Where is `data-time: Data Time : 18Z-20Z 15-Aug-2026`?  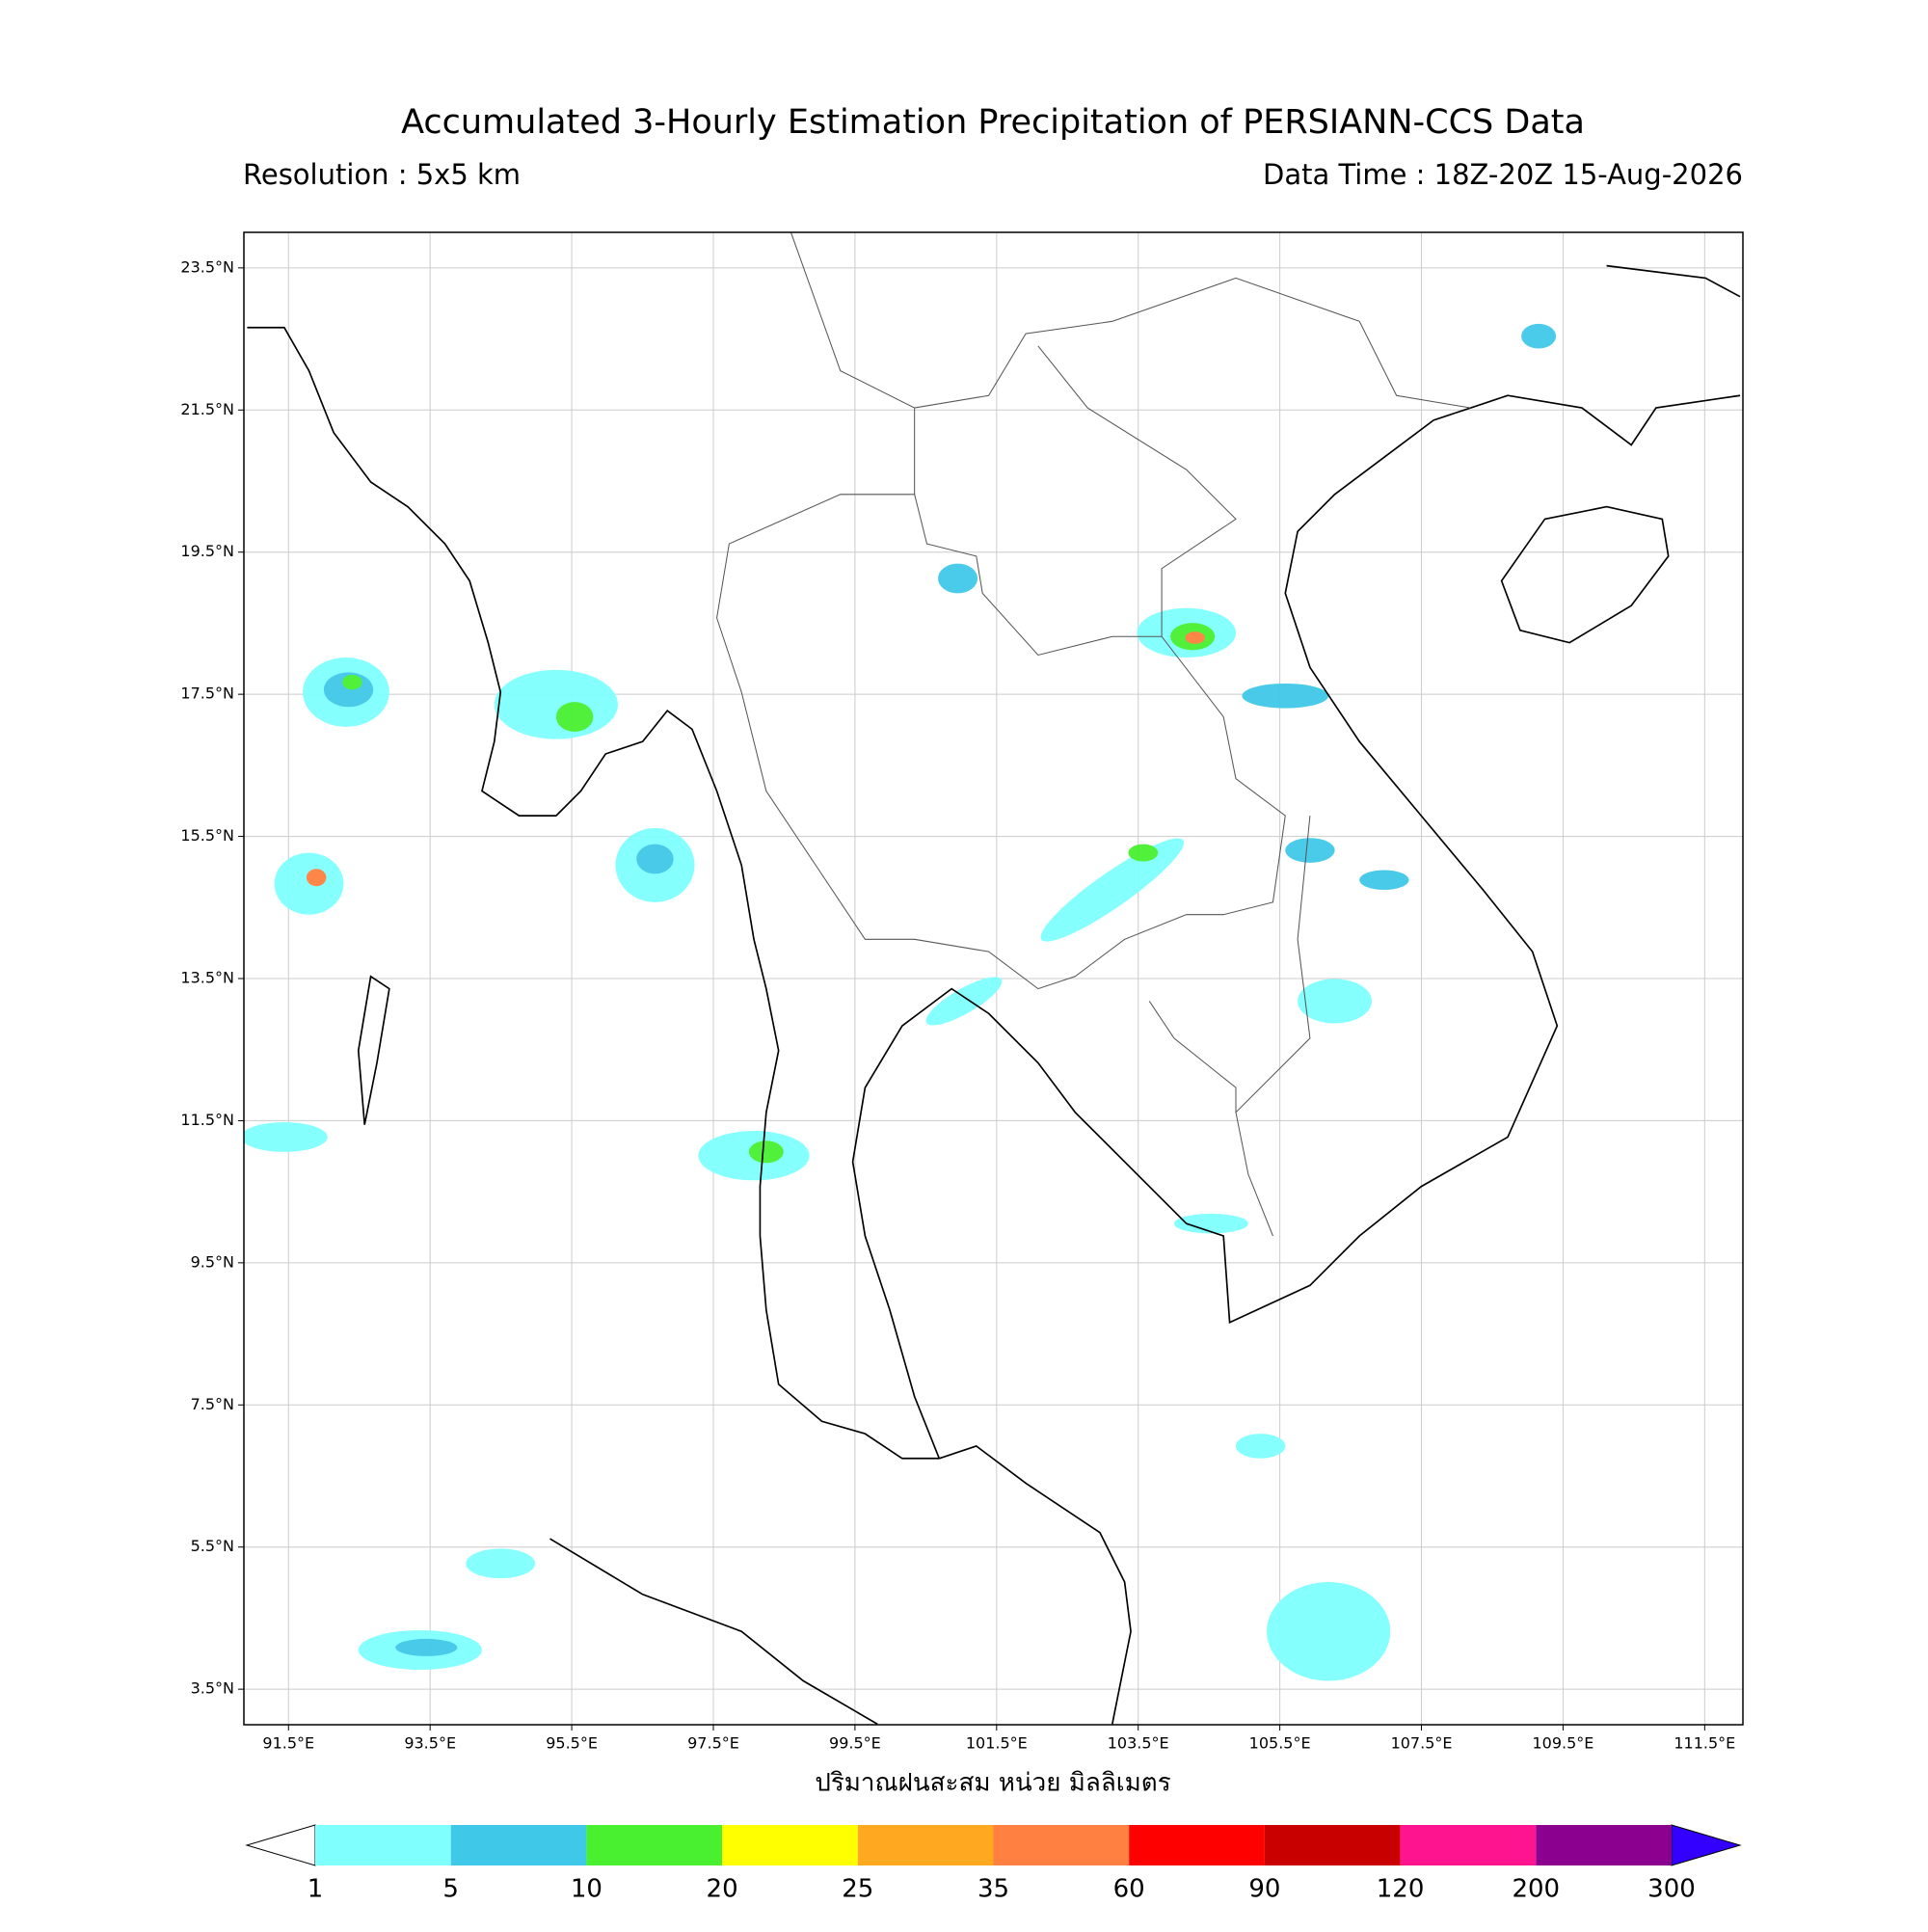
data-time: Data Time : 18Z-20Z 15-Aug-2026 is located at coordinates (1503, 175).